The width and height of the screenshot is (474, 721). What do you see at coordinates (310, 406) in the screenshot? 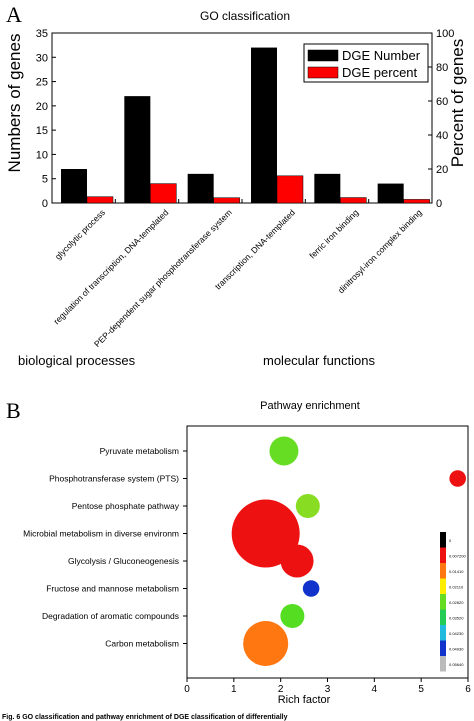
I see `chart-b-title: Pathway enrichment` at bounding box center [310, 406].